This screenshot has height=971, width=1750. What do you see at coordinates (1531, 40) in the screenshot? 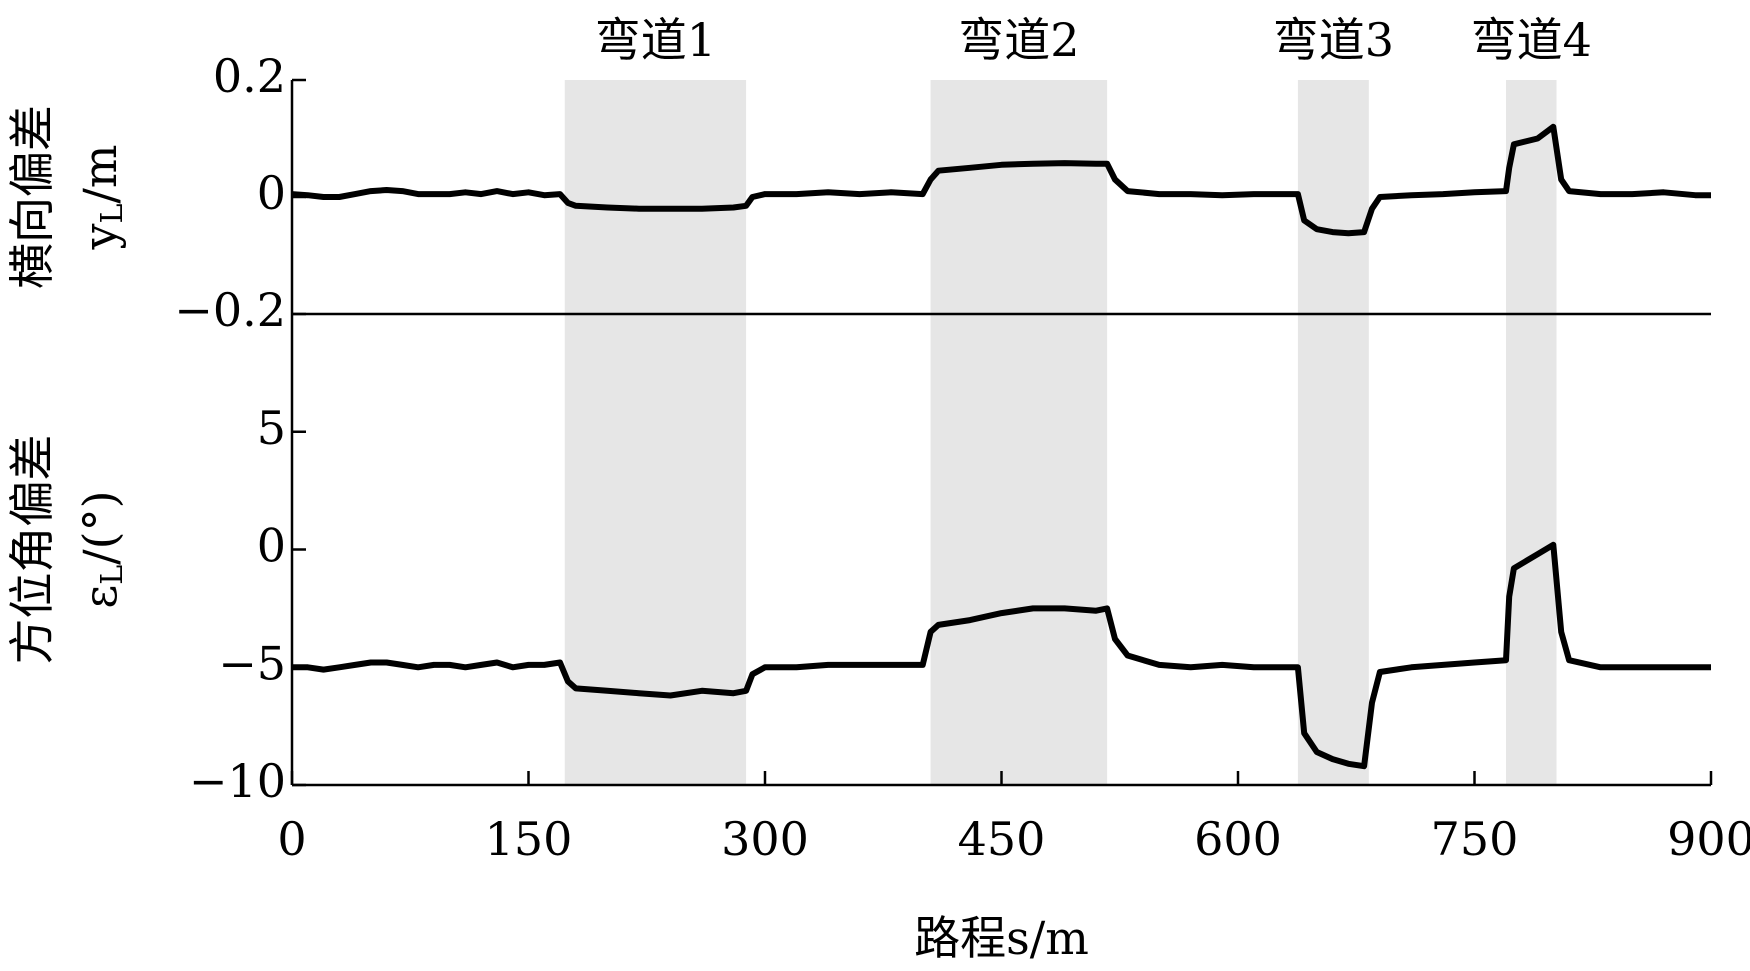
I see `region-label: 弯道4` at bounding box center [1531, 40].